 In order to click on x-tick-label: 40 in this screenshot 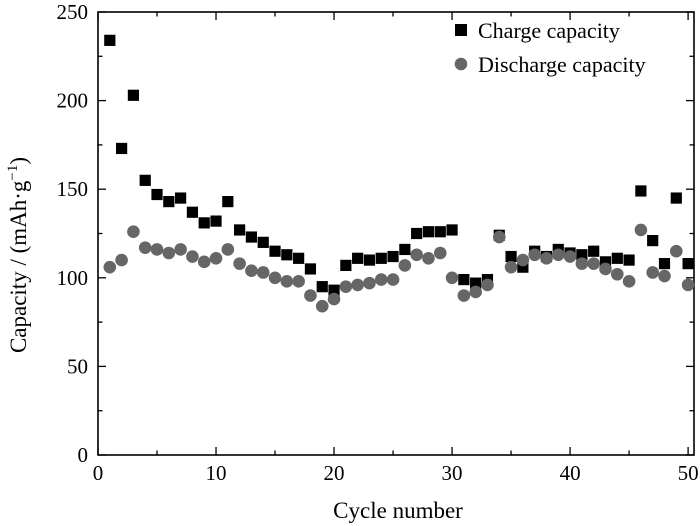, I will do `click(570, 473)`.